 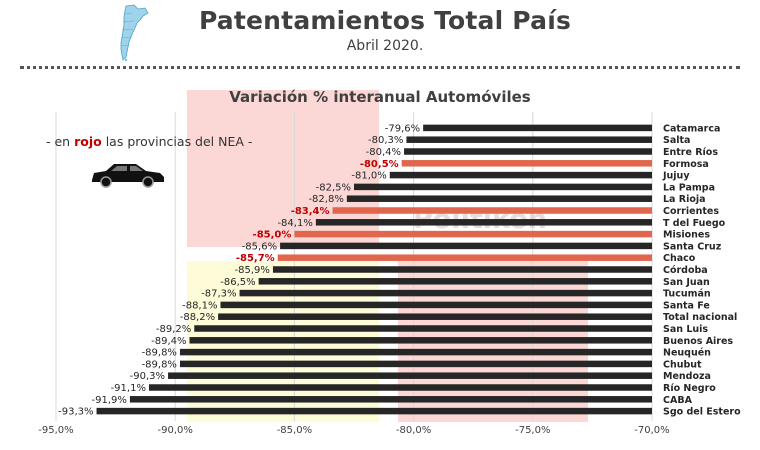 I want to click on bar-catamarca, so click(x=537, y=128).